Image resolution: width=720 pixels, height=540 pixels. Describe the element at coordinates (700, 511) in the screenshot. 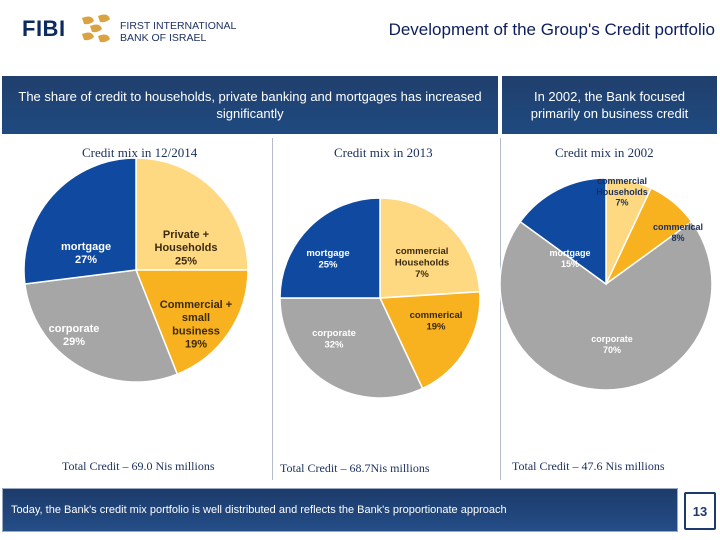

I see `page-number: 13` at that location.